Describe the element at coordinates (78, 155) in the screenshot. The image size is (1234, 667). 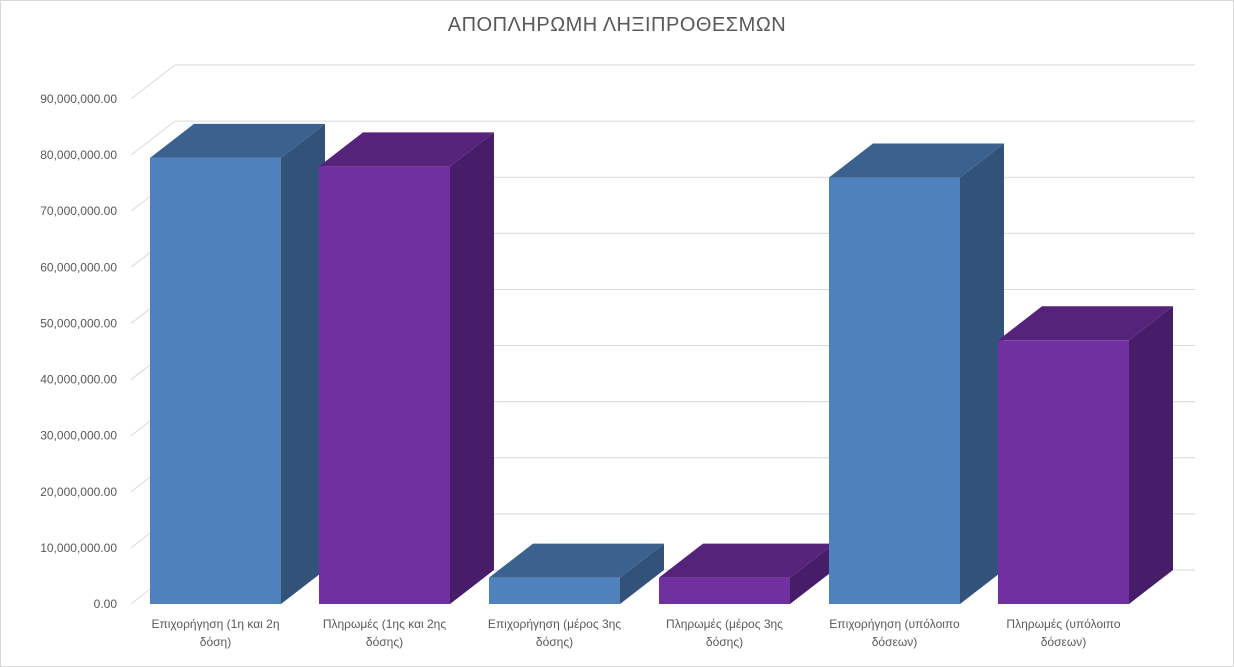
I see `y-tick-label: 80,000,000.00` at that location.